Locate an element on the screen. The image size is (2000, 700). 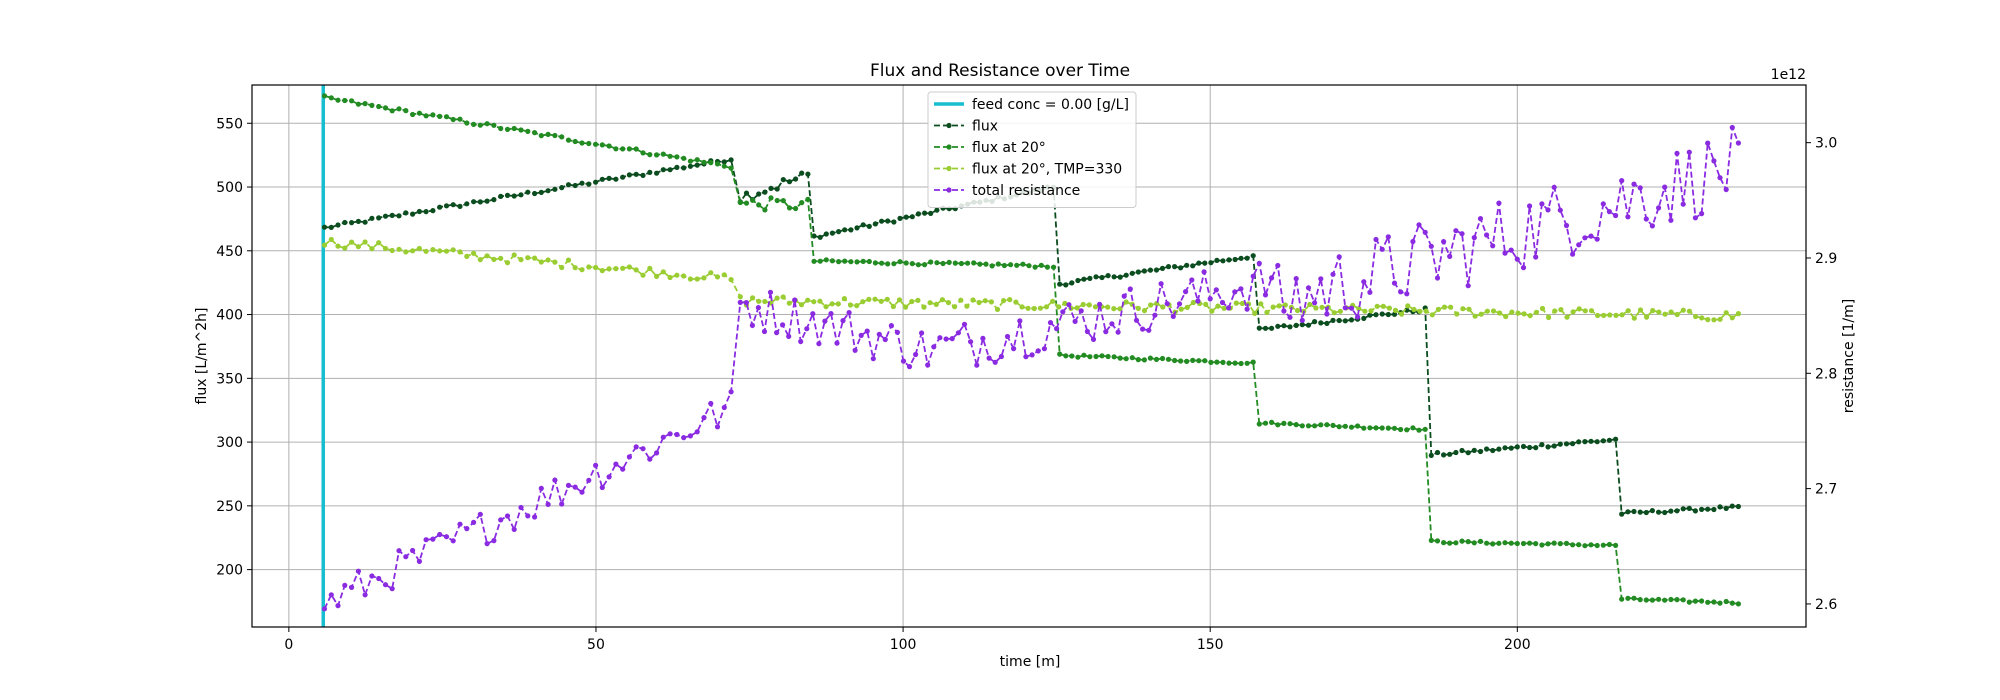
legend-label: flux at 20° is located at coordinates (1009, 148).